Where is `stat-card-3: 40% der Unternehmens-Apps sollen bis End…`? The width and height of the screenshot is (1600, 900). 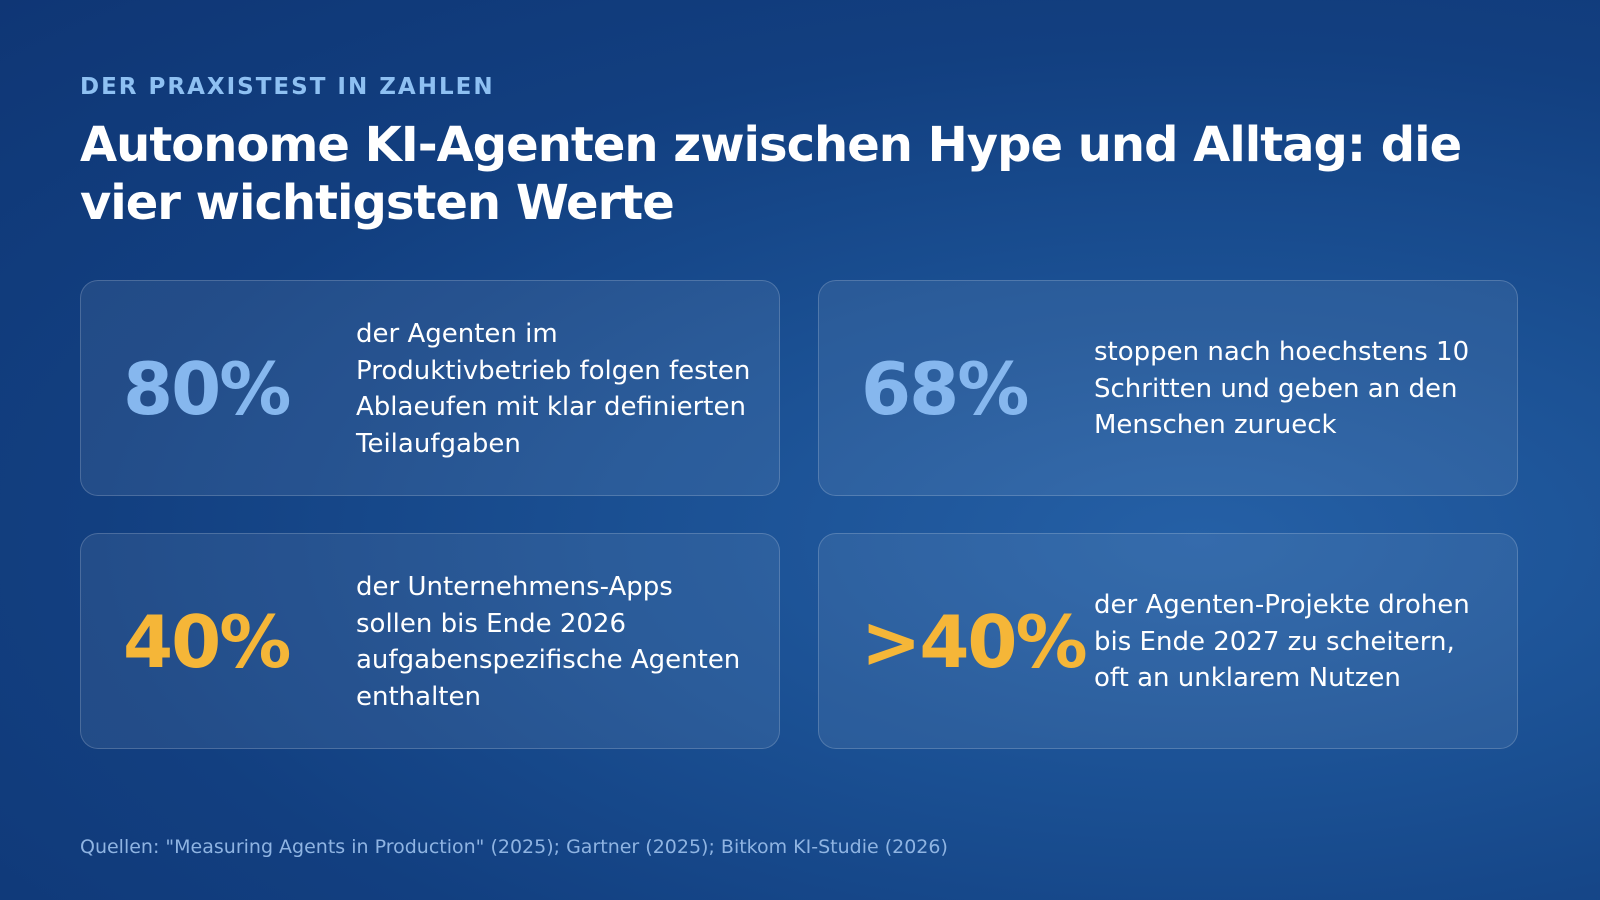
stat-card-3: 40% der Unternehmens-Apps sollen bis End… is located at coordinates (430, 641).